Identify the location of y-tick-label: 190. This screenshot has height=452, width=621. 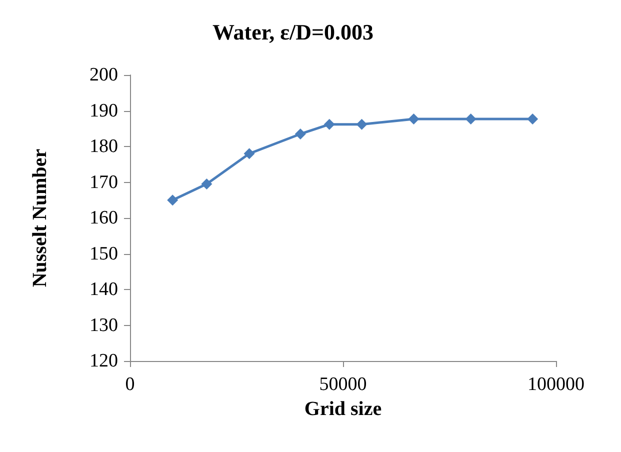
(104, 111).